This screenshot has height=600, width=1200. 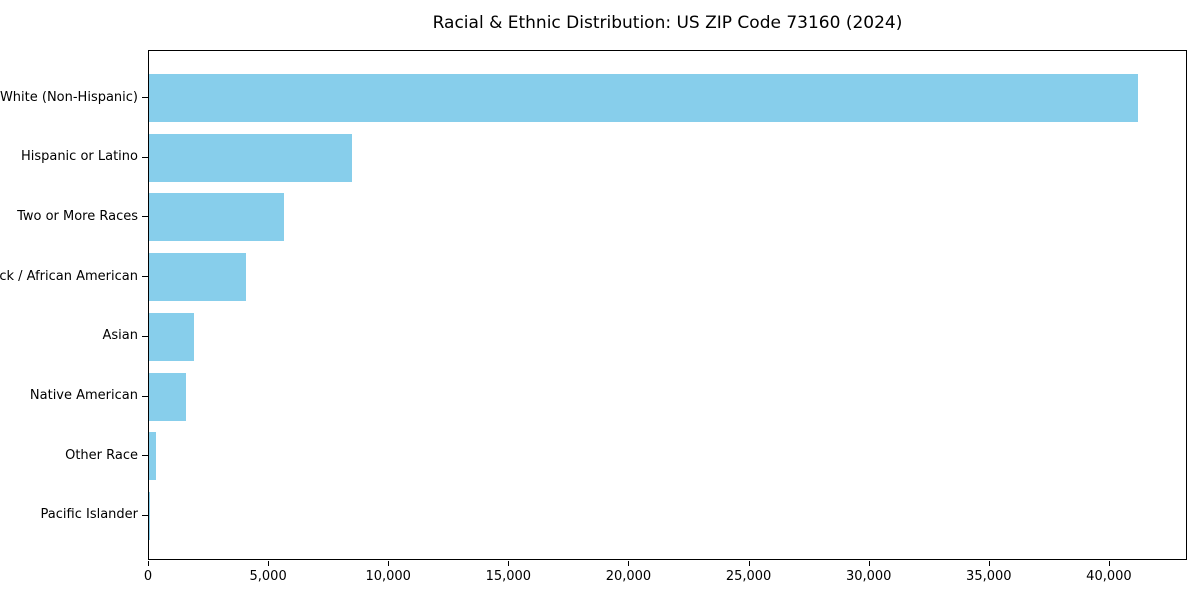 What do you see at coordinates (89, 515) in the screenshot?
I see `y-tick-label-pacific-islander: Pacific Islander` at bounding box center [89, 515].